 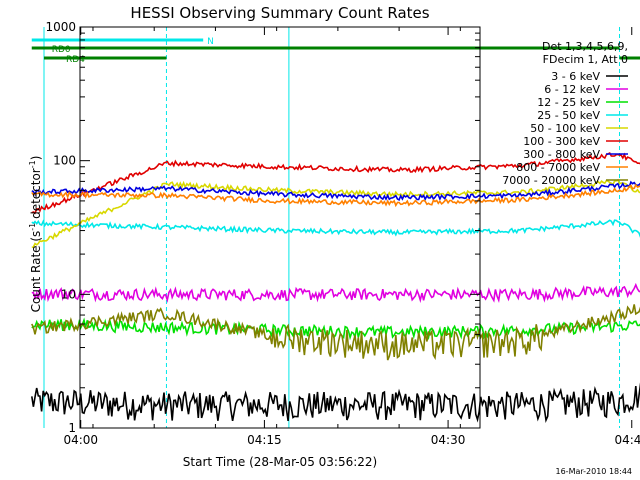 I want to click on chart-title: HESSI Observing Summary Count Rates, so click(x=279, y=13).